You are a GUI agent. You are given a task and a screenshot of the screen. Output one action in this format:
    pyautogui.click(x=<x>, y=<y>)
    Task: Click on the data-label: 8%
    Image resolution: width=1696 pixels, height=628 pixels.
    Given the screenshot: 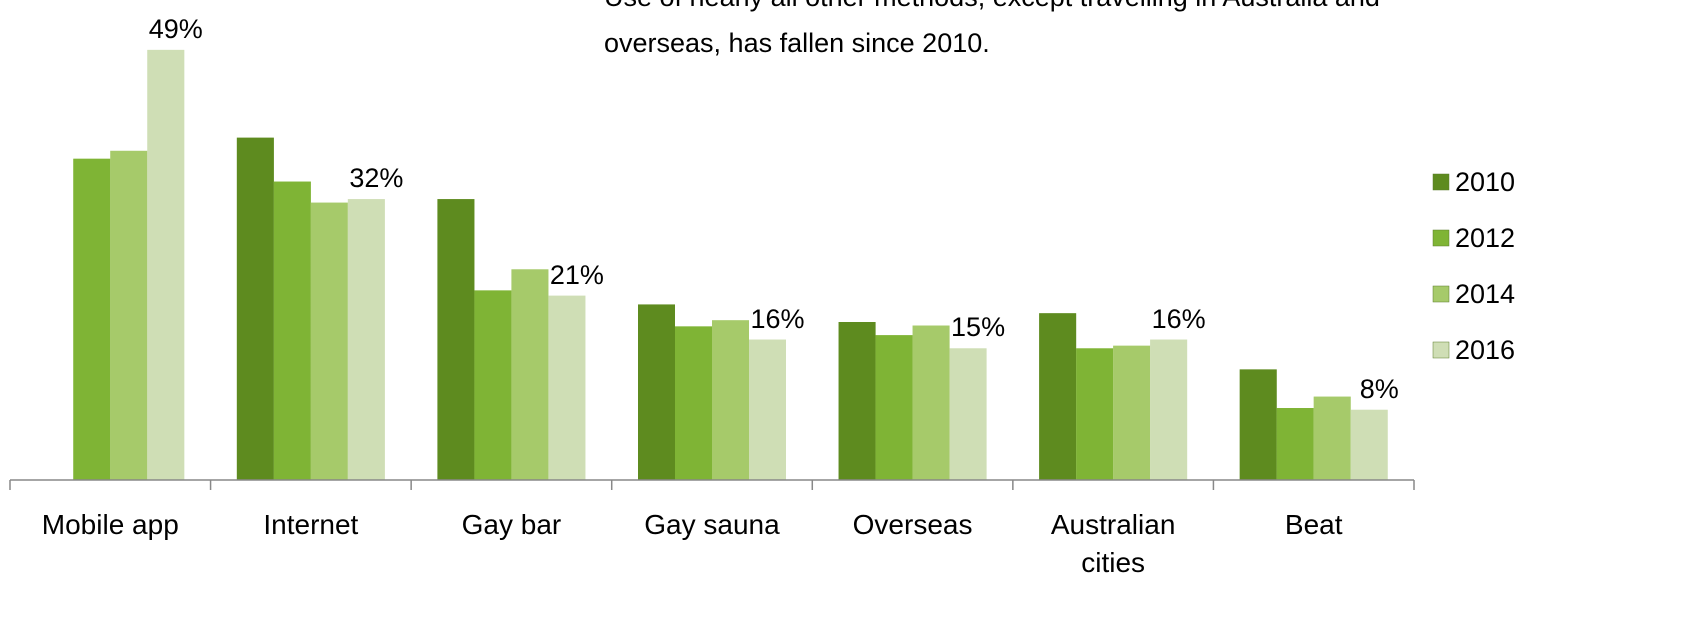 What is the action you would take?
    pyautogui.click(x=1379, y=388)
    